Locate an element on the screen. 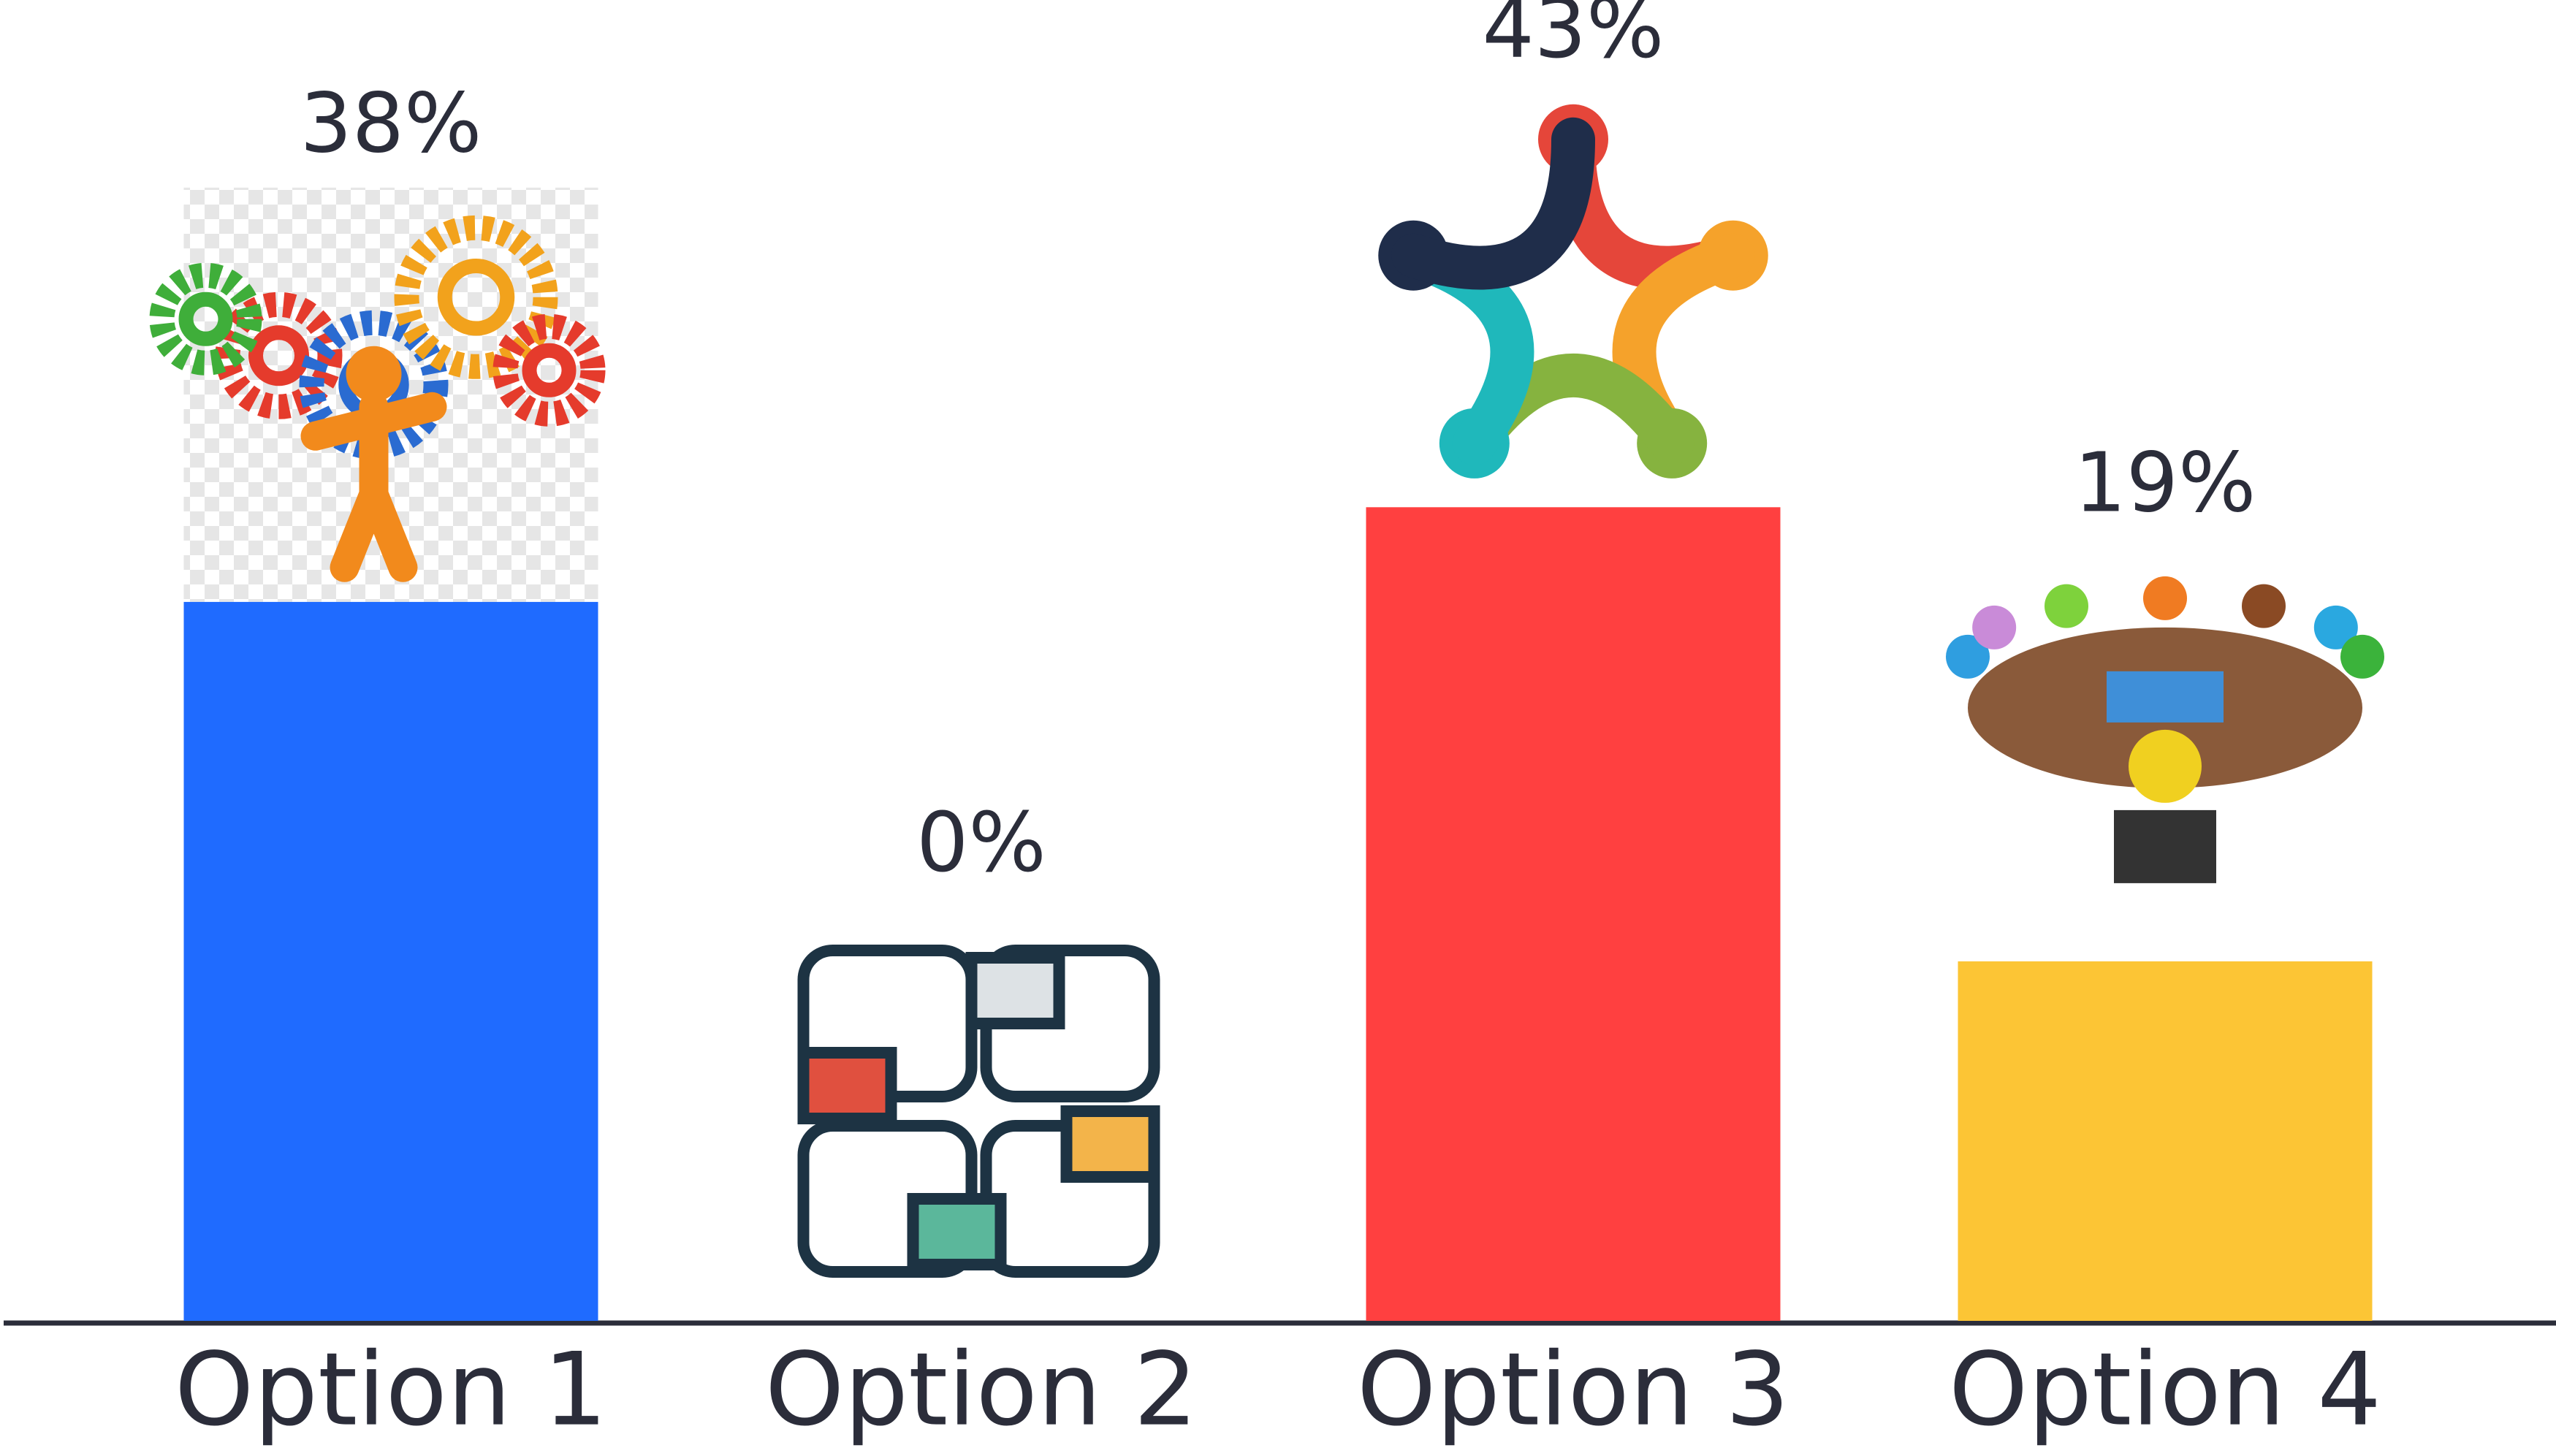 Image resolution: width=2556 pixels, height=1456 pixels. chair is located at coordinates (2165, 846).